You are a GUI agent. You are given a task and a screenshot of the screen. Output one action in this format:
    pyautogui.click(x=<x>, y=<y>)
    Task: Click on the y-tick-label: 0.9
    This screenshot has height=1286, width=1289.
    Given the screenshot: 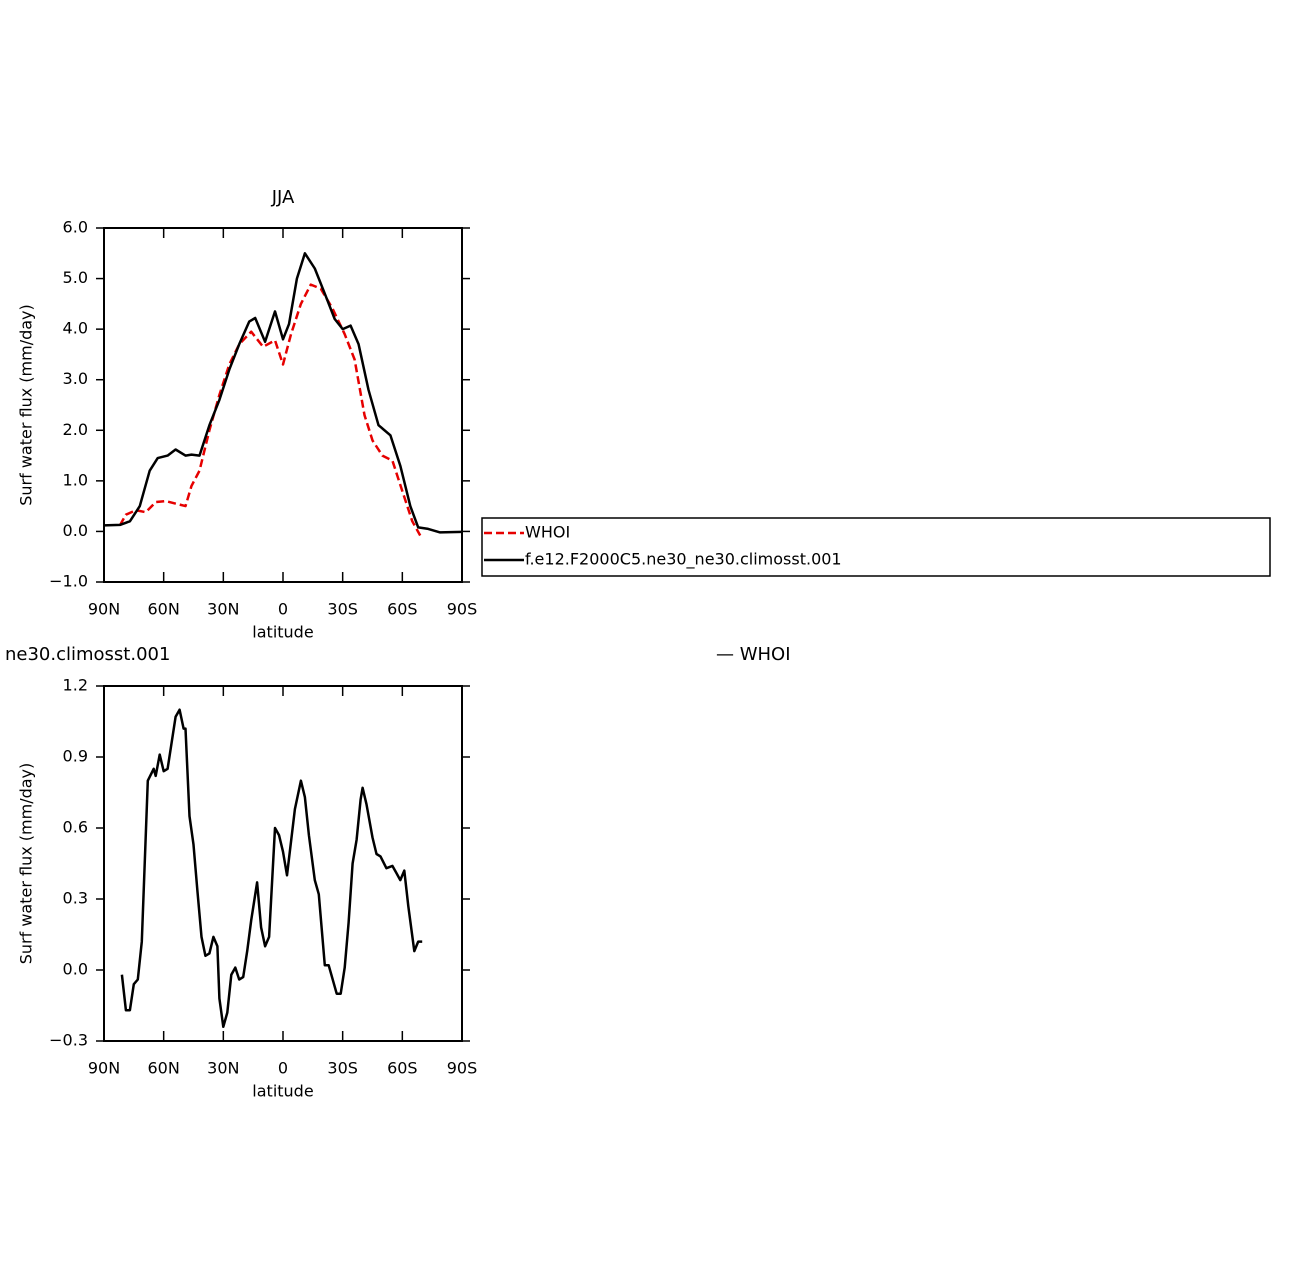 What is the action you would take?
    pyautogui.click(x=75, y=756)
    